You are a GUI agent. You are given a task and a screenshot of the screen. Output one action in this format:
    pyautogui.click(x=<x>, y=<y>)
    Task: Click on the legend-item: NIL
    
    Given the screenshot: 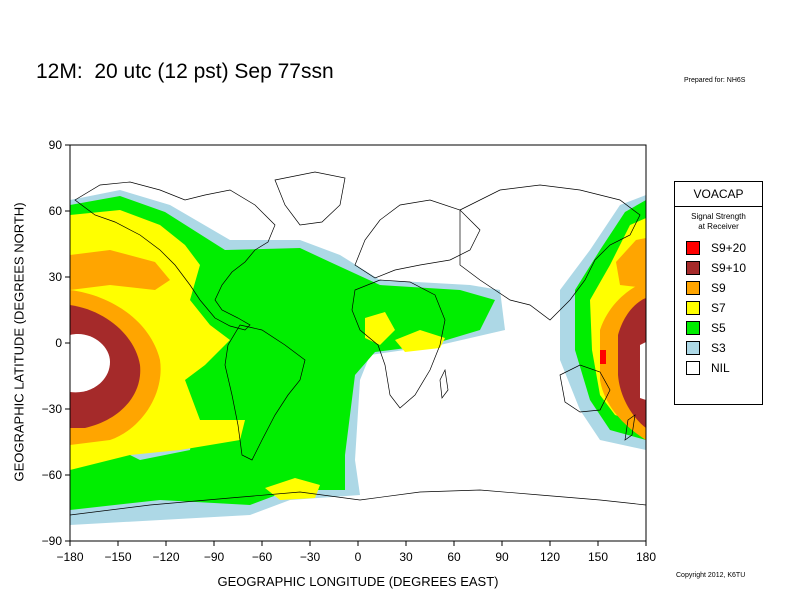 What is the action you would take?
    pyautogui.click(x=718, y=368)
    